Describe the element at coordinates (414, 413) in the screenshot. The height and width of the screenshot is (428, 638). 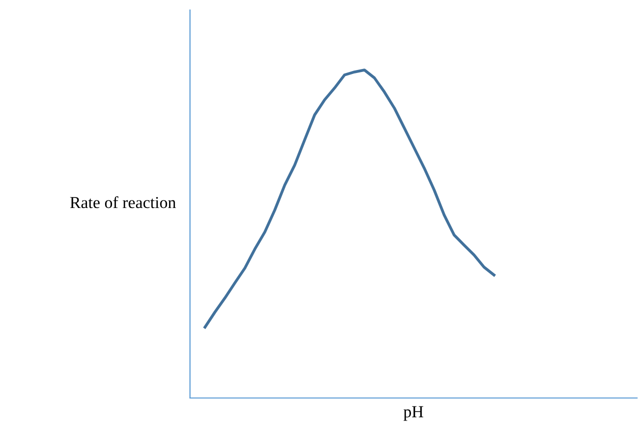
I see `x-axis-title: pH` at that location.